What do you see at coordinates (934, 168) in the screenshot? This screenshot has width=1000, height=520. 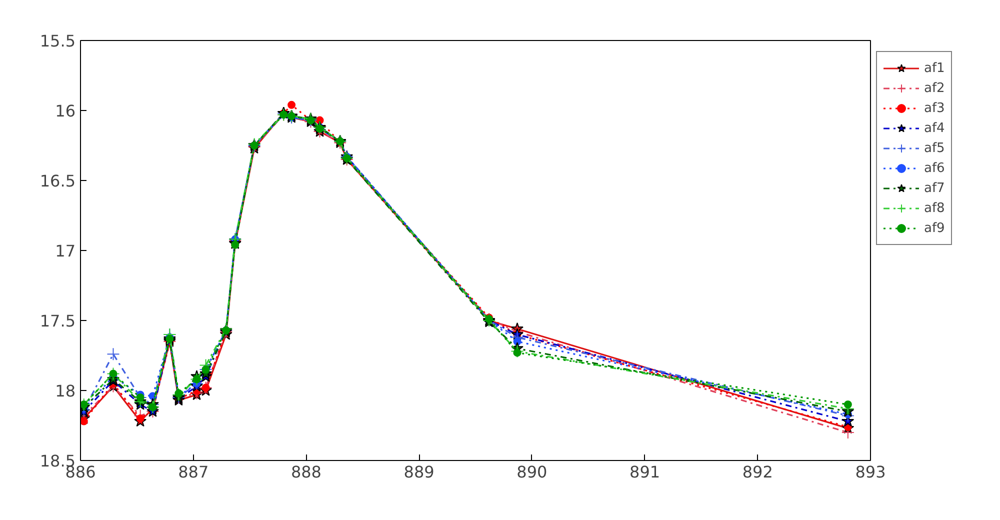 I see `legend-label: af6` at bounding box center [934, 168].